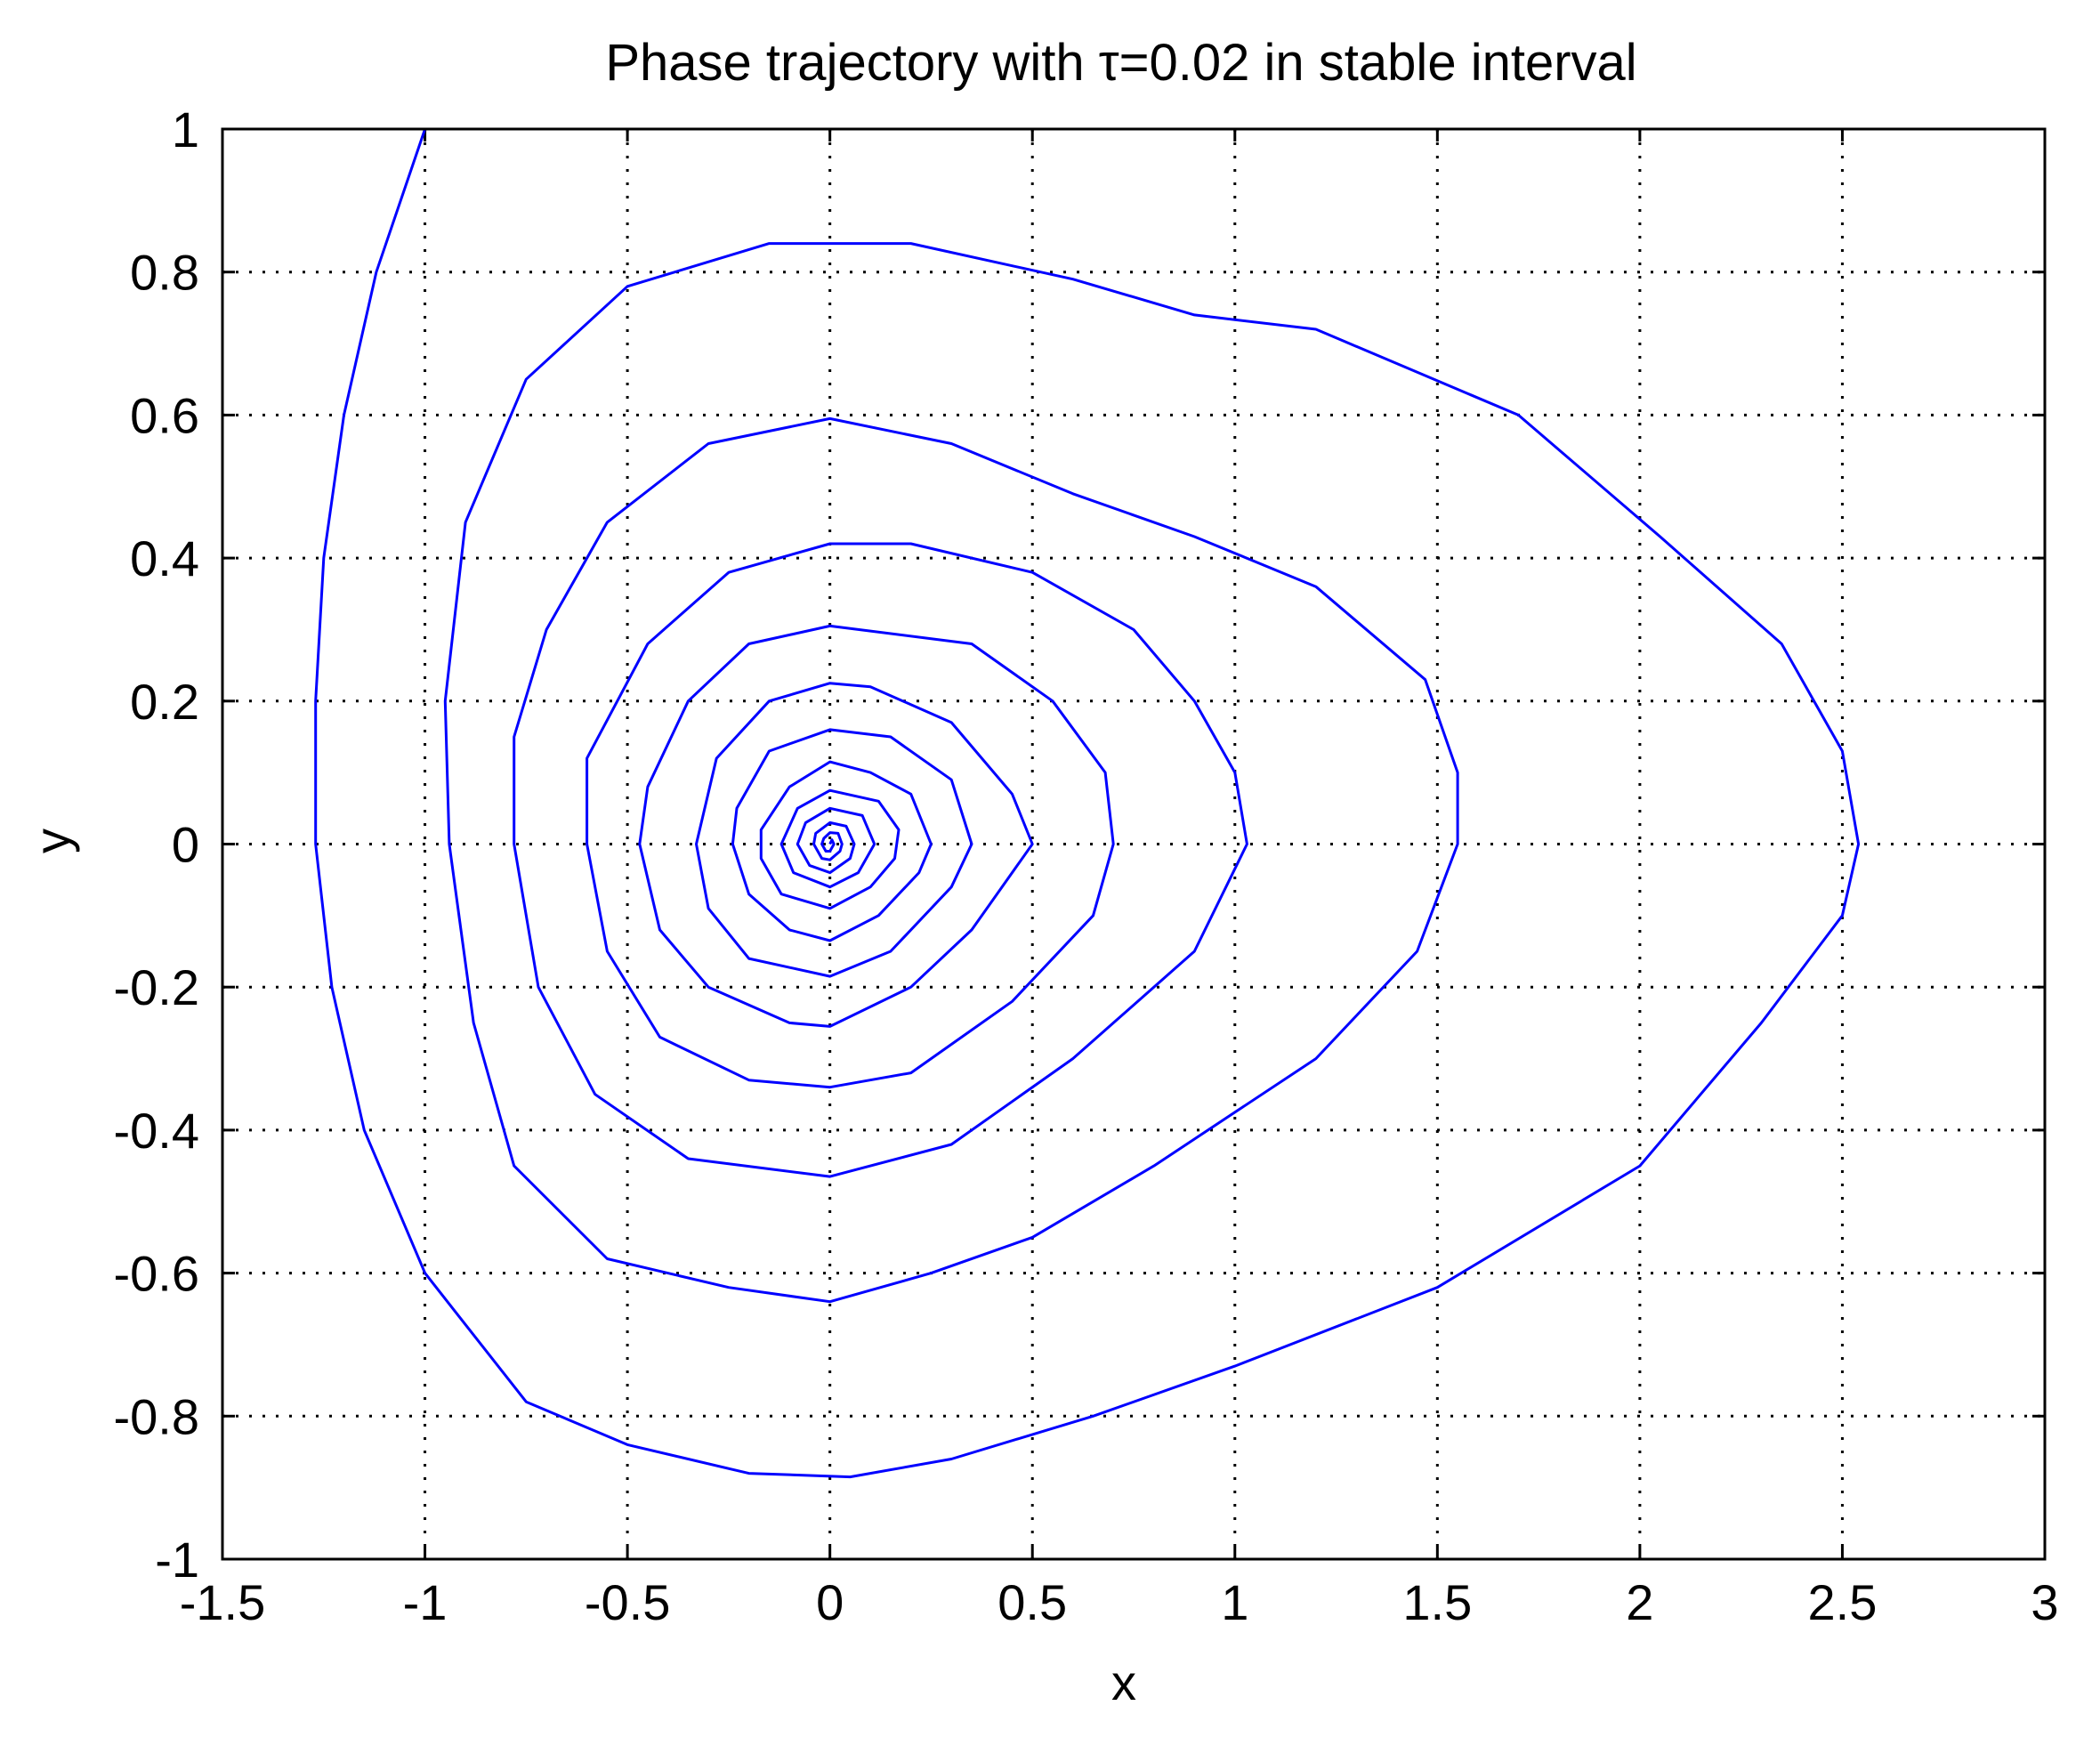  What do you see at coordinates (1639, 1602) in the screenshot?
I see `x-tick-label: 2` at bounding box center [1639, 1602].